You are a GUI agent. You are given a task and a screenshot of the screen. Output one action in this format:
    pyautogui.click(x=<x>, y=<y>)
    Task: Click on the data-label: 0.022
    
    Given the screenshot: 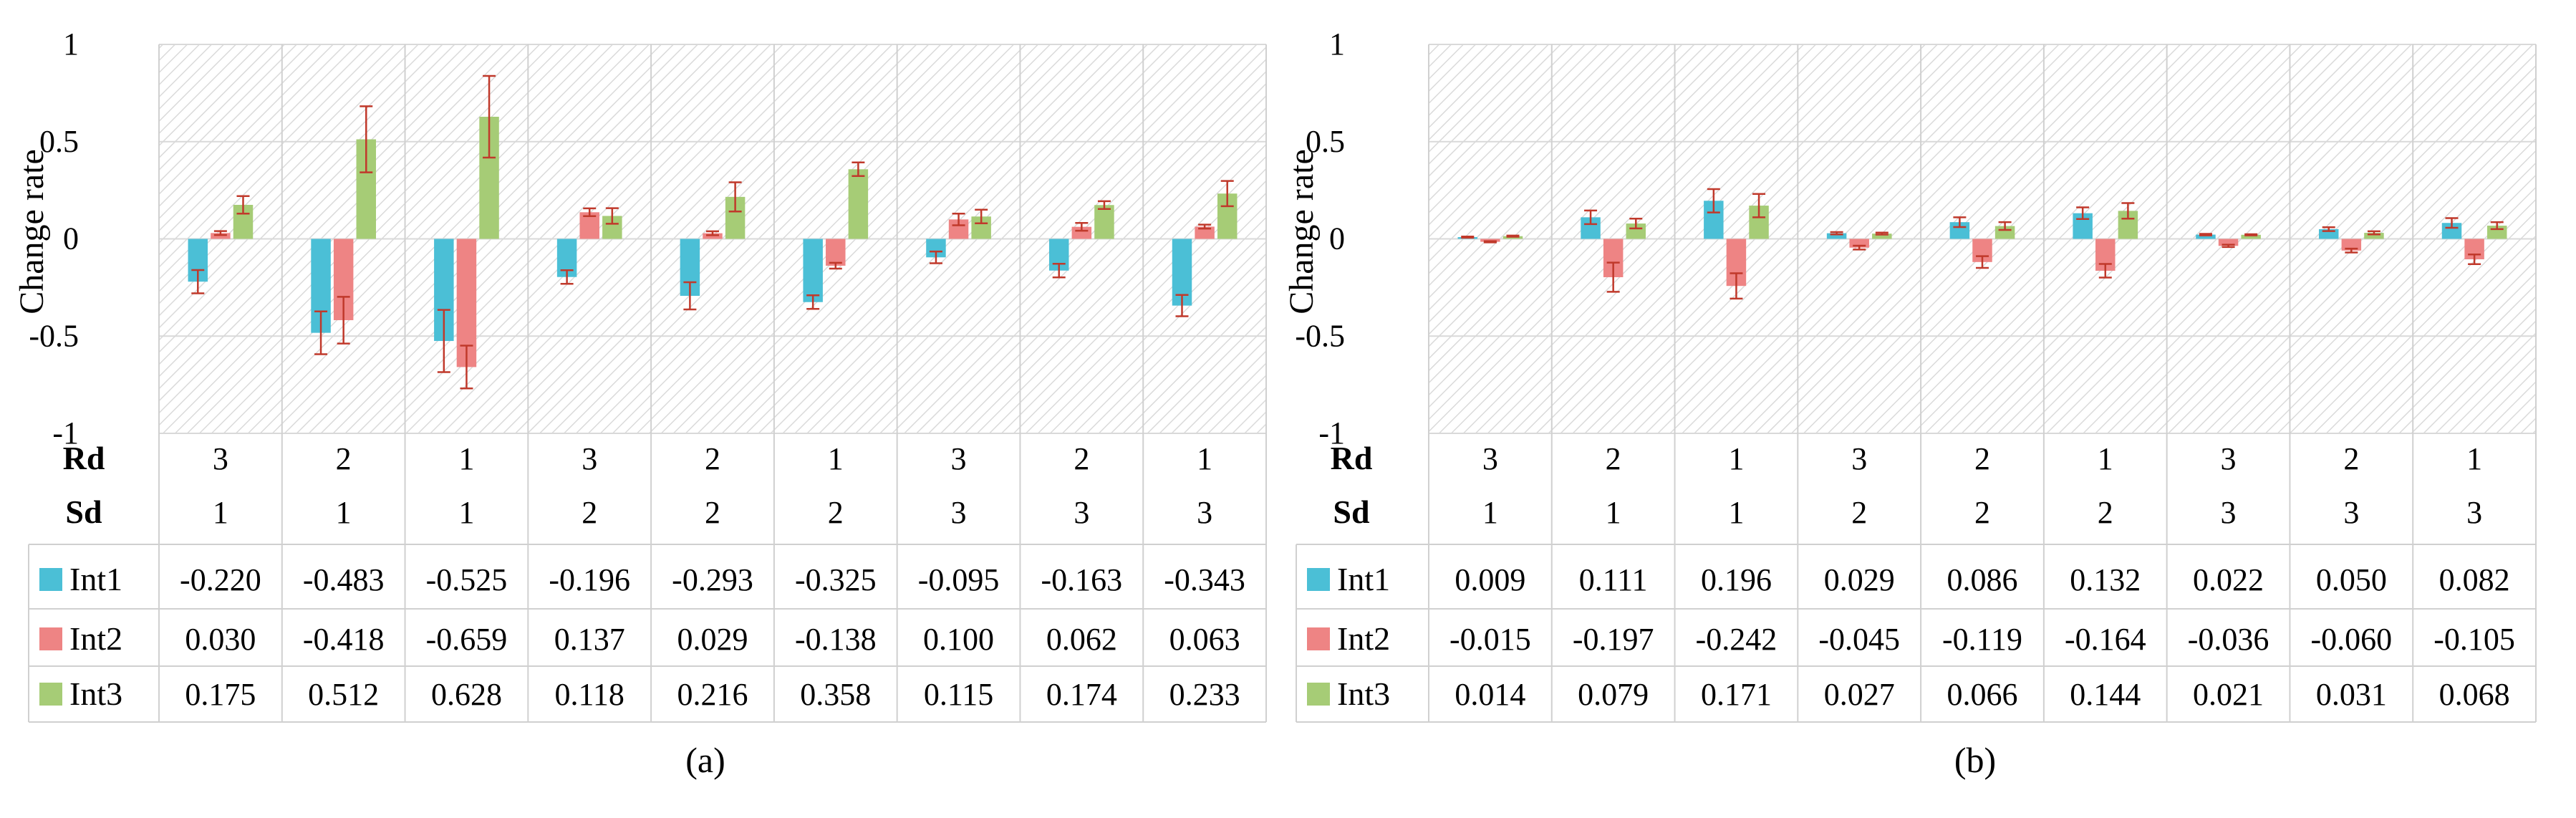 What is the action you would take?
    pyautogui.click(x=2228, y=579)
    